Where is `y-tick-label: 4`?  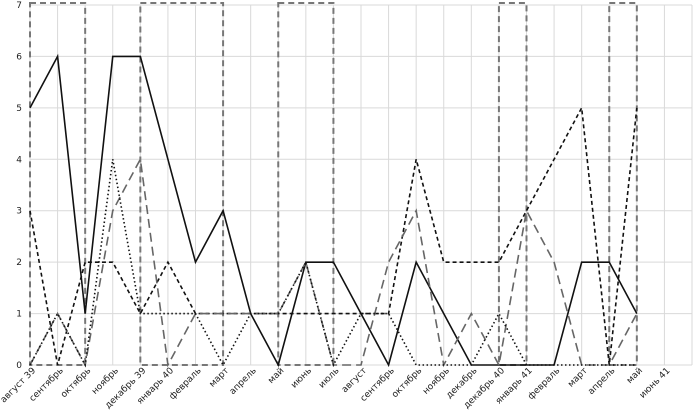
y-tick-label: 4 is located at coordinates (19, 160).